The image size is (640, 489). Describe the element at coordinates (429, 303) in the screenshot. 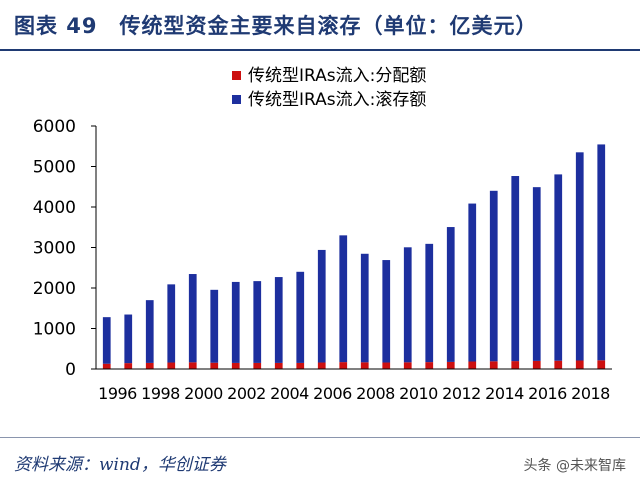

I see `bar-rollover-2011` at that location.